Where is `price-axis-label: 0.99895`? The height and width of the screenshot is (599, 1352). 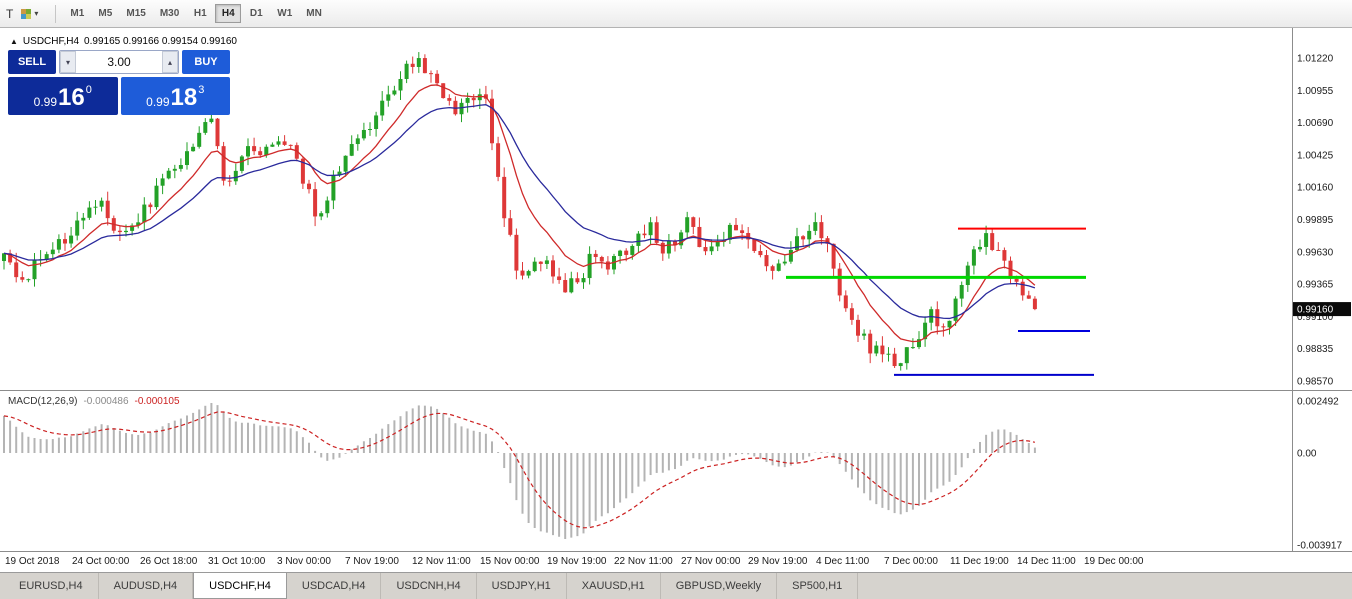 price-axis-label: 0.99895 is located at coordinates (1315, 220).